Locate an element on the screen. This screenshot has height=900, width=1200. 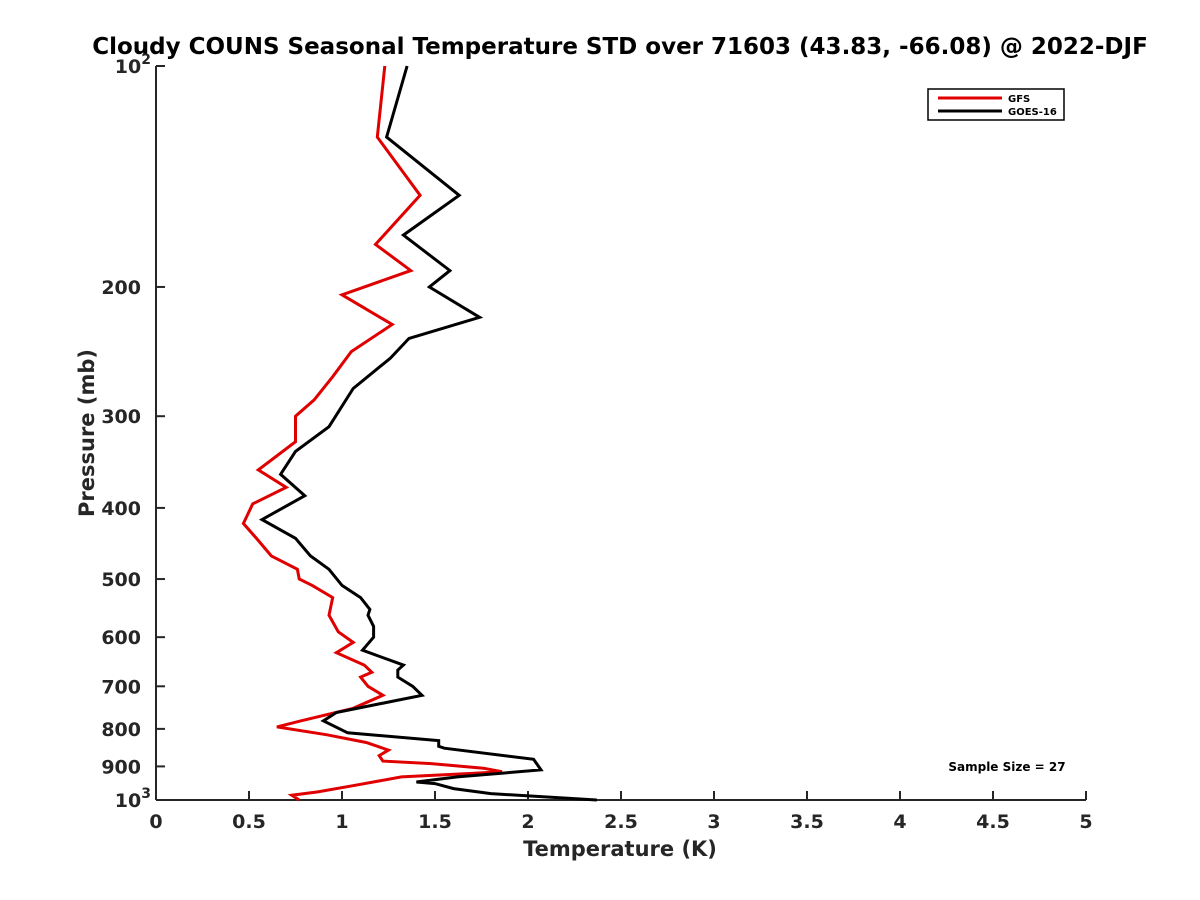
legend-label: GFS is located at coordinates (1019, 99).